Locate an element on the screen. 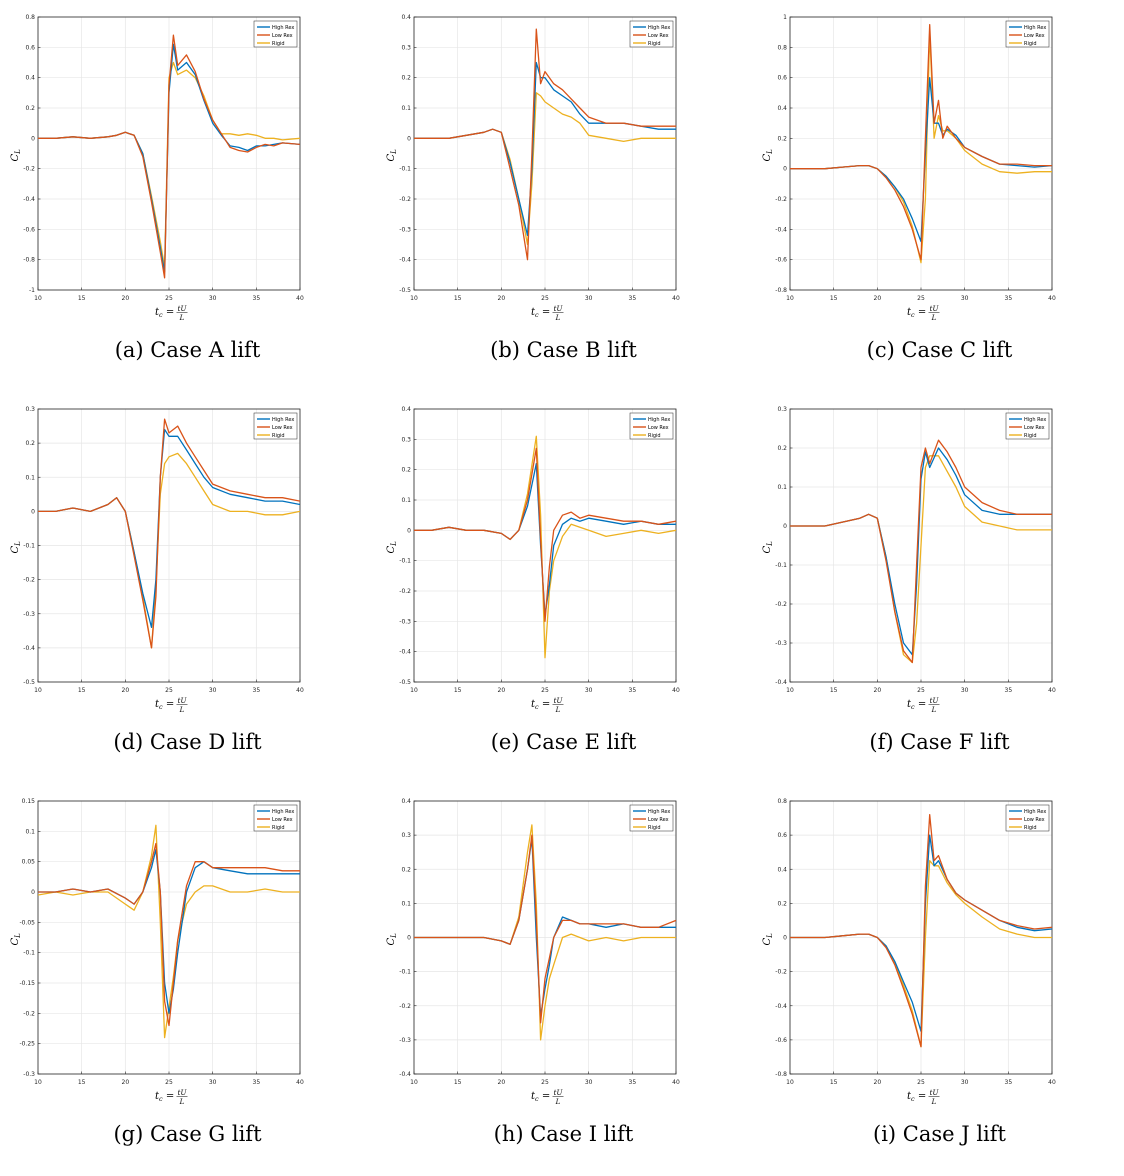 The image size is (1124, 1176). legend-label: Rigid is located at coordinates (278, 828).